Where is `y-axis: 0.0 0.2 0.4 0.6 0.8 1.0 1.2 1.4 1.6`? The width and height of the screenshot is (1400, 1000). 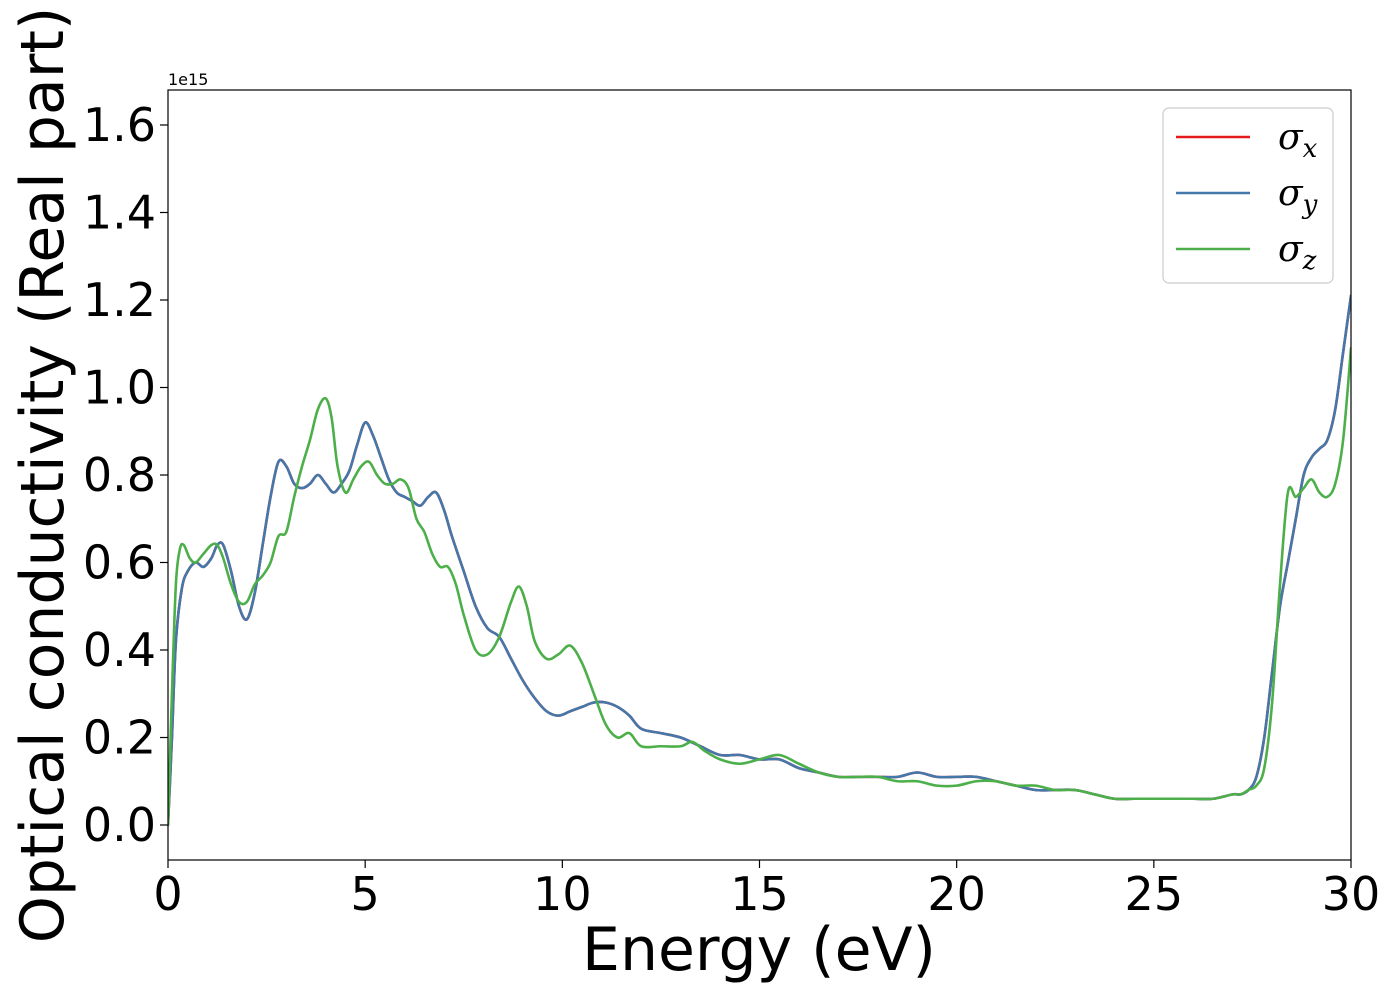
y-axis: 0.0 0.2 0.4 0.6 0.8 1.0 1.2 1.4 1.6 is located at coordinates (125, 475).